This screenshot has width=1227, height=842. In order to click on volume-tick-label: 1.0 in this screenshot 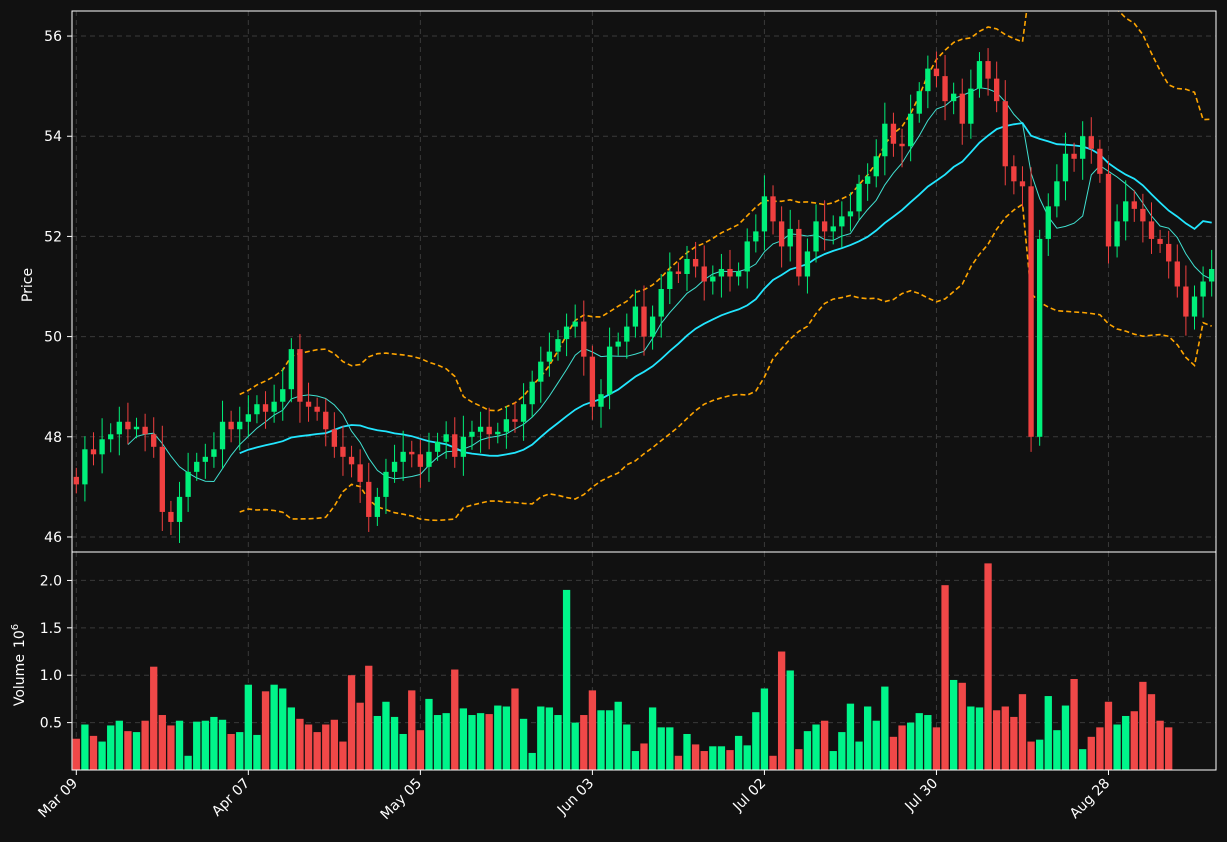, I will do `click(51, 676)`.